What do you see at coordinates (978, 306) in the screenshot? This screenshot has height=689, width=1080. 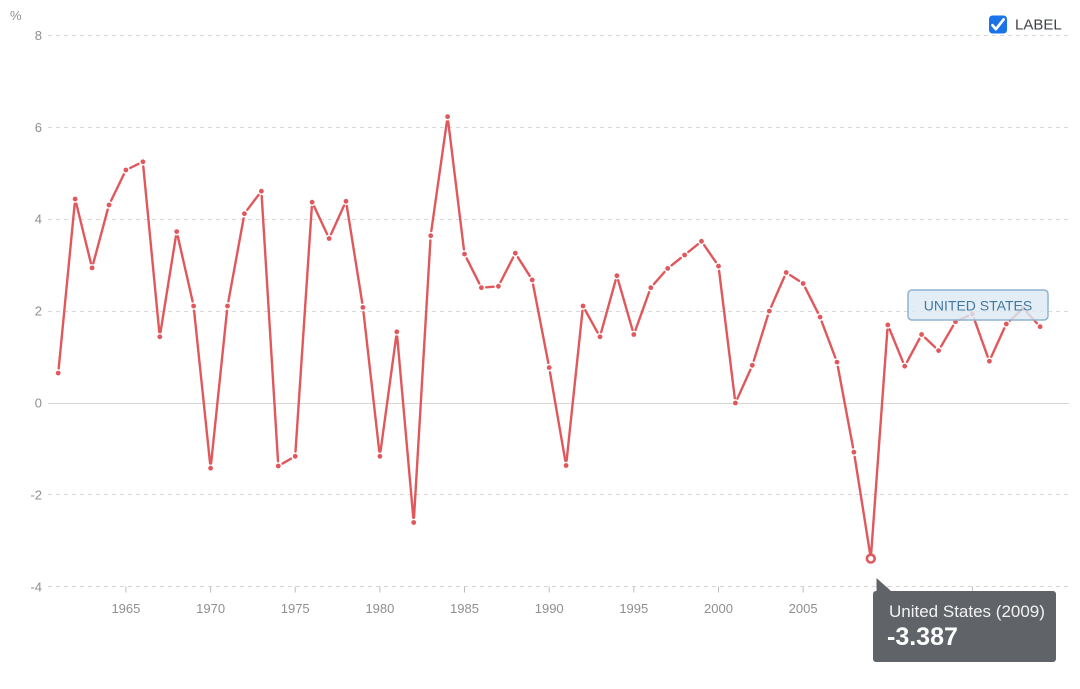 I see `svg-text: UNITED STATES` at bounding box center [978, 306].